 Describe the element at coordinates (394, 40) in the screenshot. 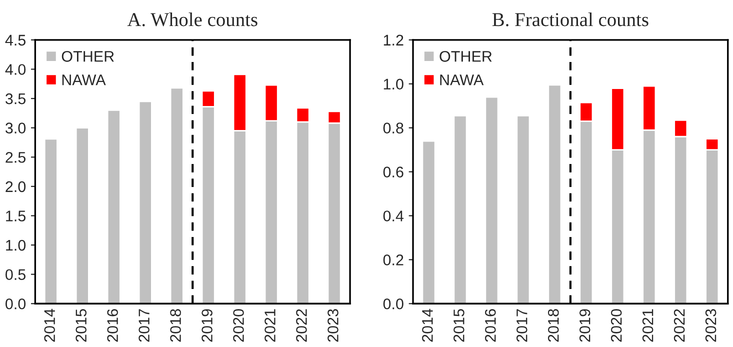

I see `y-tick-label: 1.2` at that location.